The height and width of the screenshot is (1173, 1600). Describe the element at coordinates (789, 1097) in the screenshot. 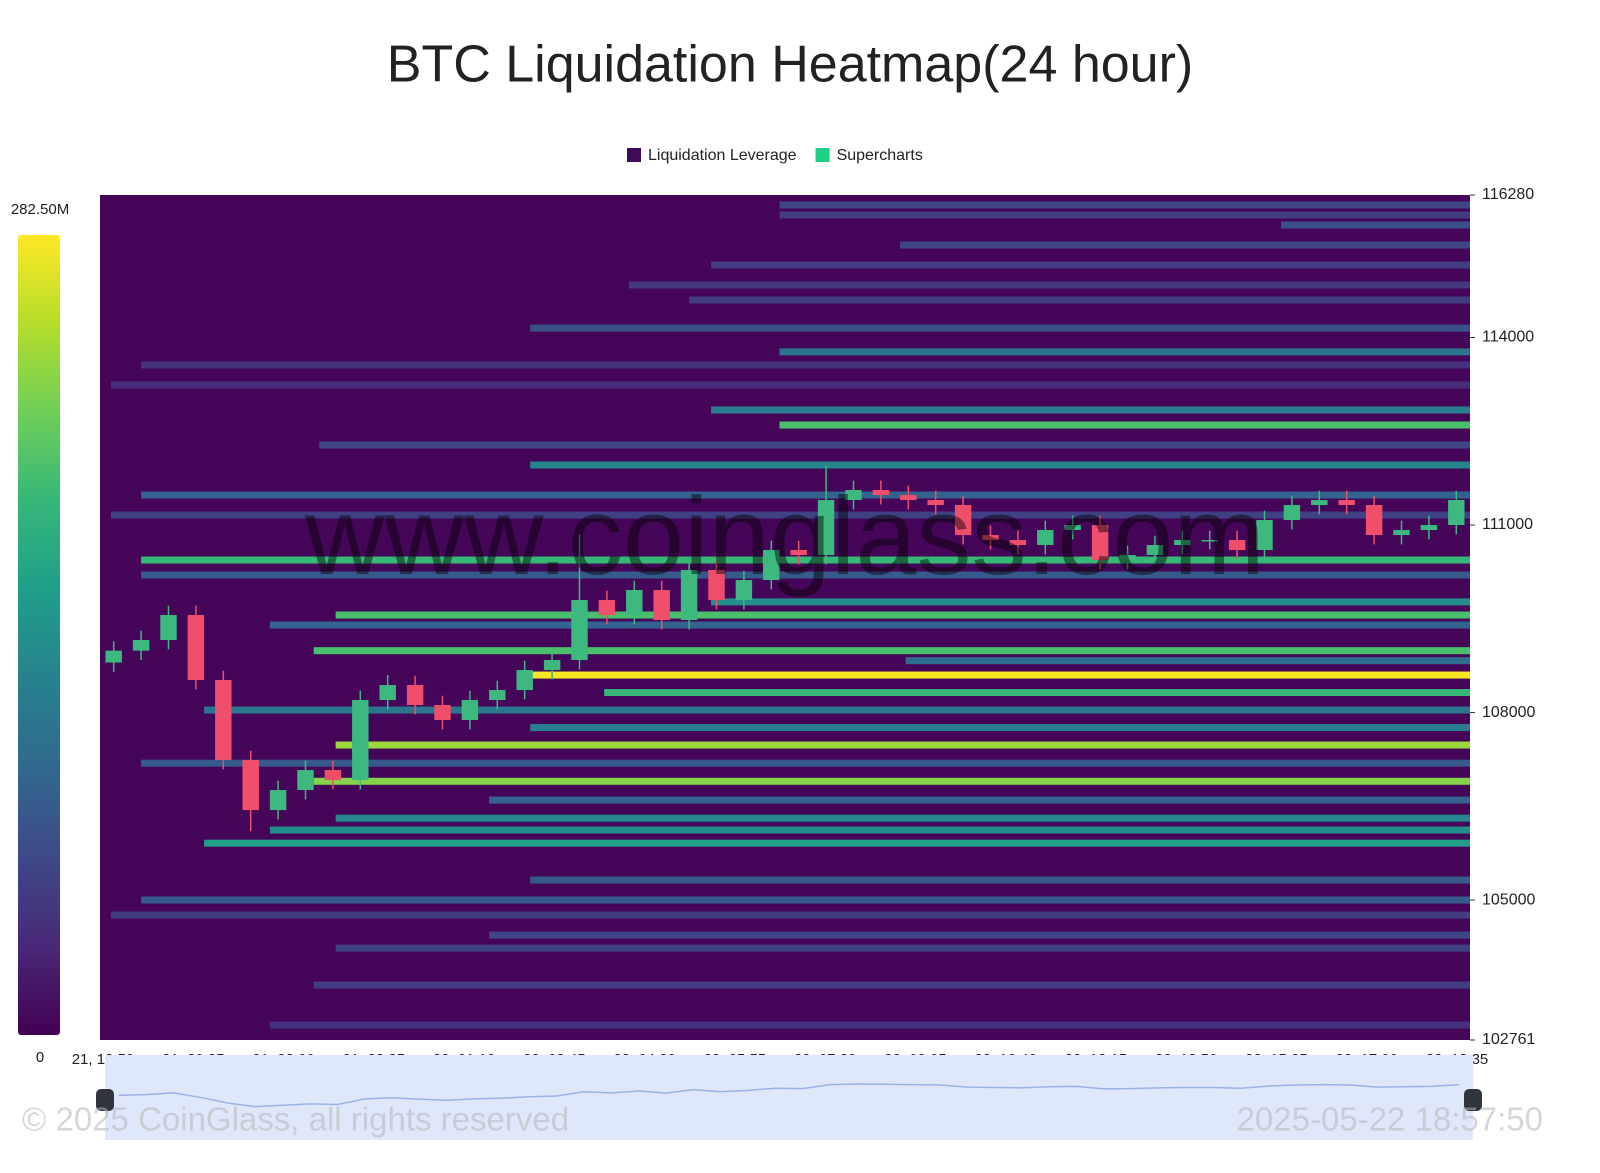

I see `navigator` at that location.